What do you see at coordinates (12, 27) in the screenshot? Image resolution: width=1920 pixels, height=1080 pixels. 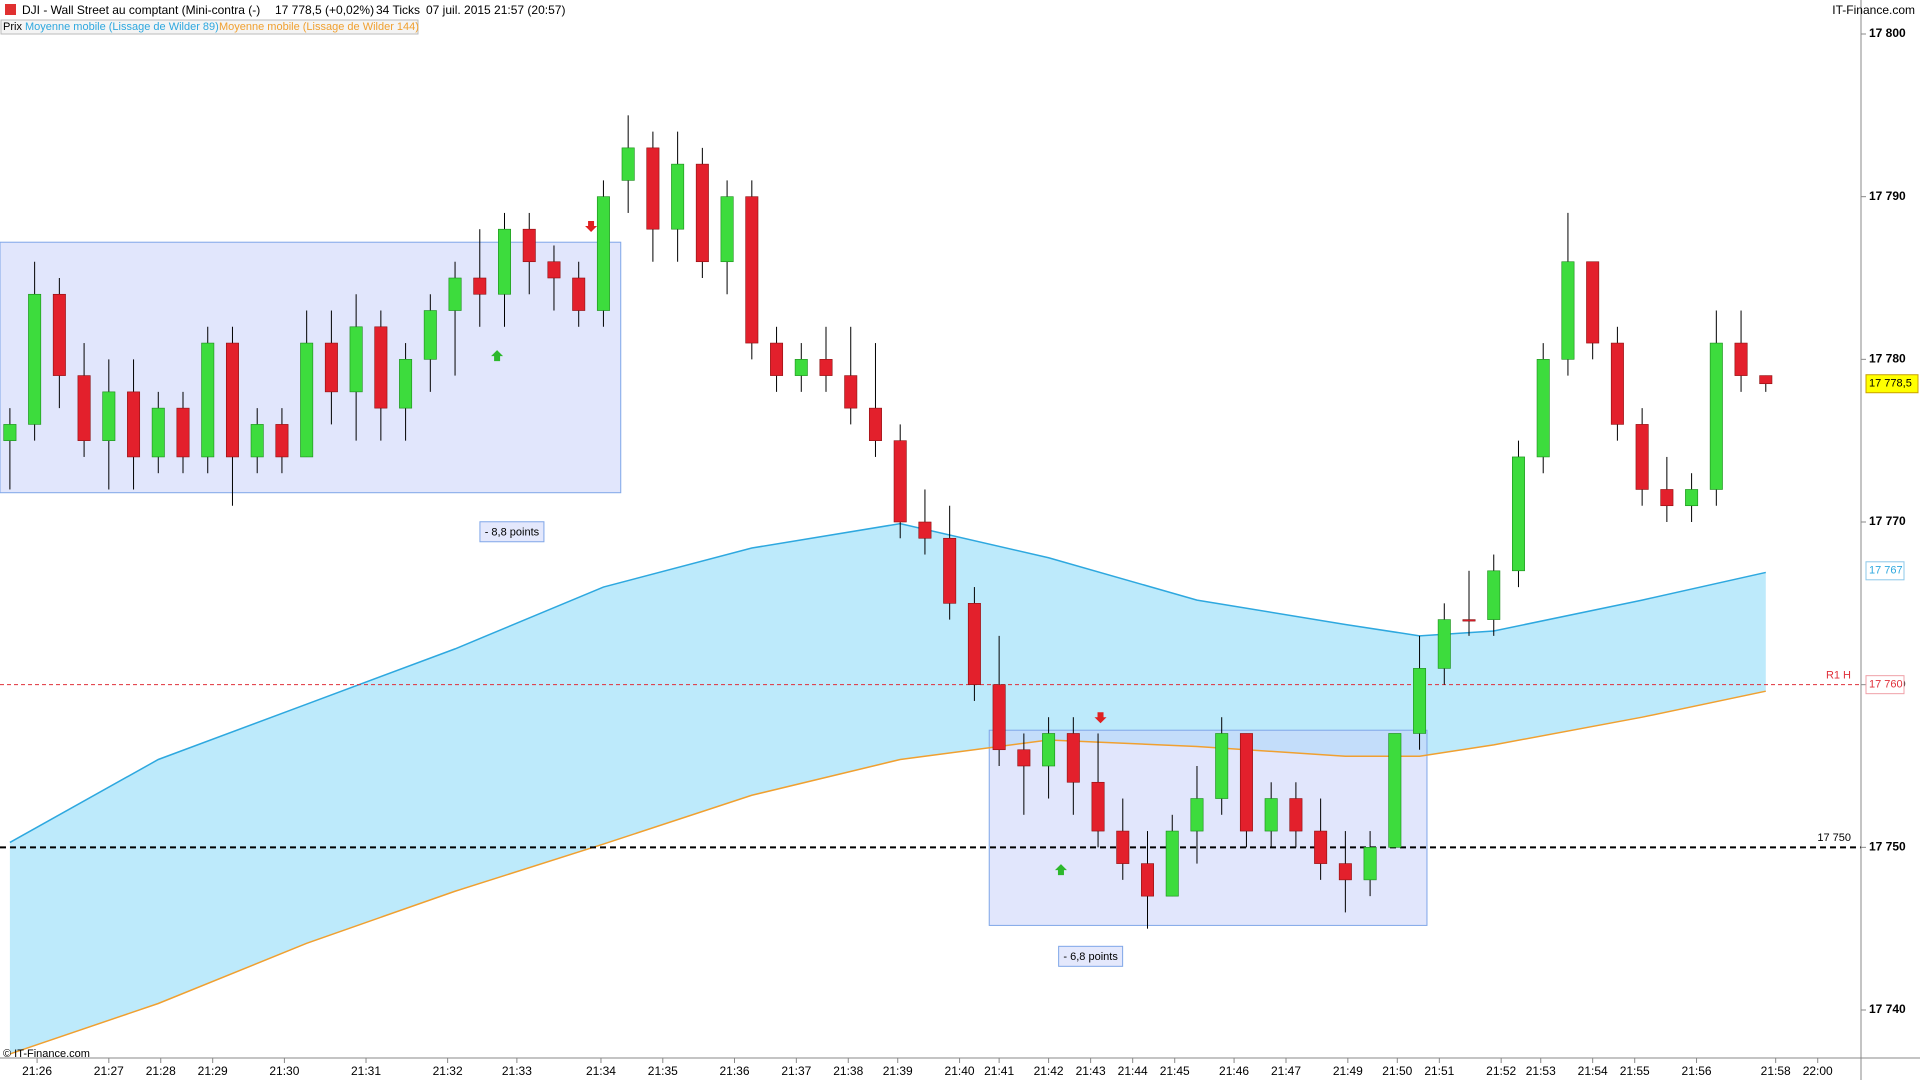 I see `legend-entry: Prix` at bounding box center [12, 27].